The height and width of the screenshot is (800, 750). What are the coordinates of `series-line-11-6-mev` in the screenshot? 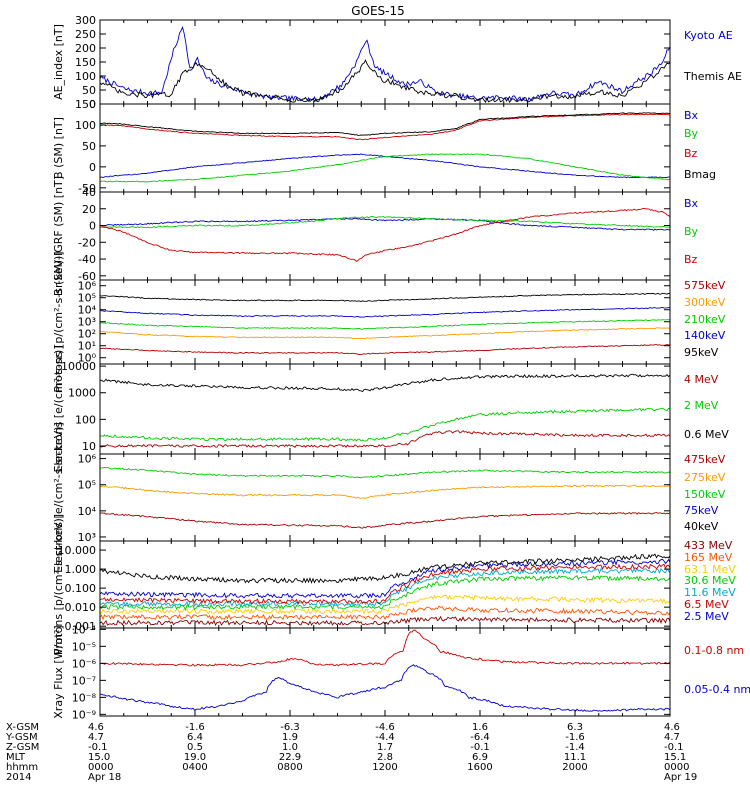 It's located at (385, 587).